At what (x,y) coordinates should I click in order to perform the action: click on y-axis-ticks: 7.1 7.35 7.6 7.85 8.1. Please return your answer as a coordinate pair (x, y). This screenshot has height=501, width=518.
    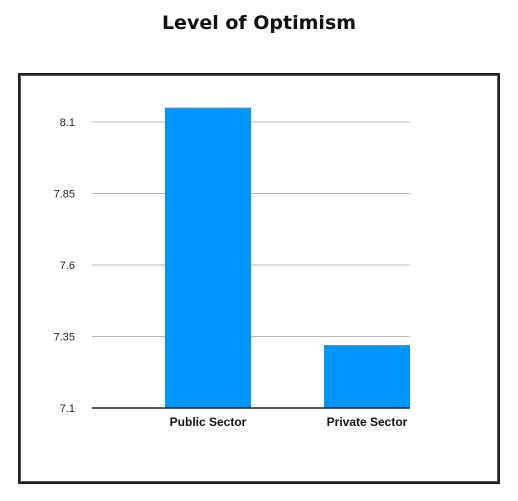
    Looking at the image, I should click on (64, 266).